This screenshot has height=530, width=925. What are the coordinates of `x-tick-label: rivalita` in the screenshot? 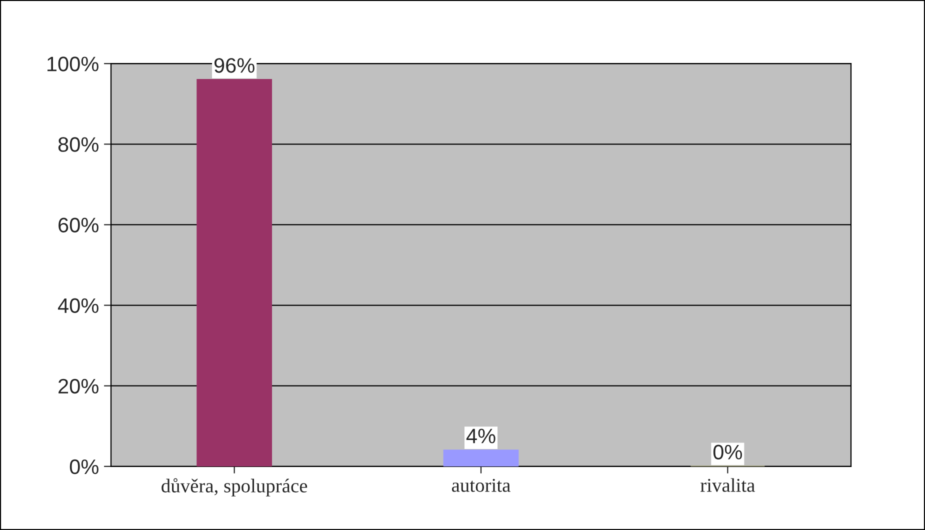 It's located at (727, 485).